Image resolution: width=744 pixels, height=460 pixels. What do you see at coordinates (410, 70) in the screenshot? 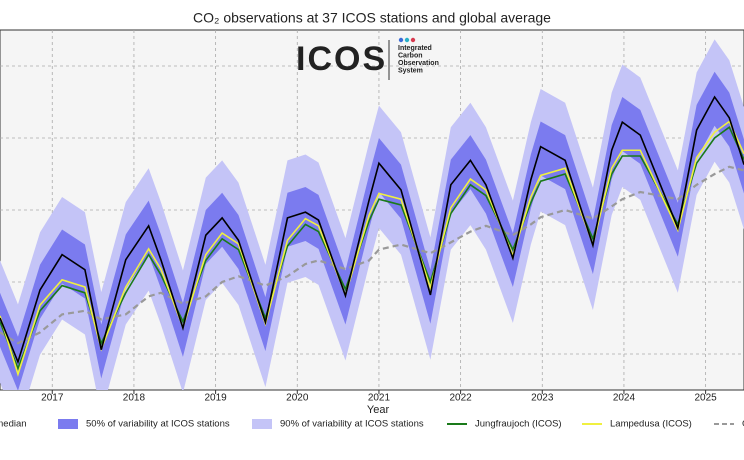
I see `logo-line: System` at bounding box center [410, 70].